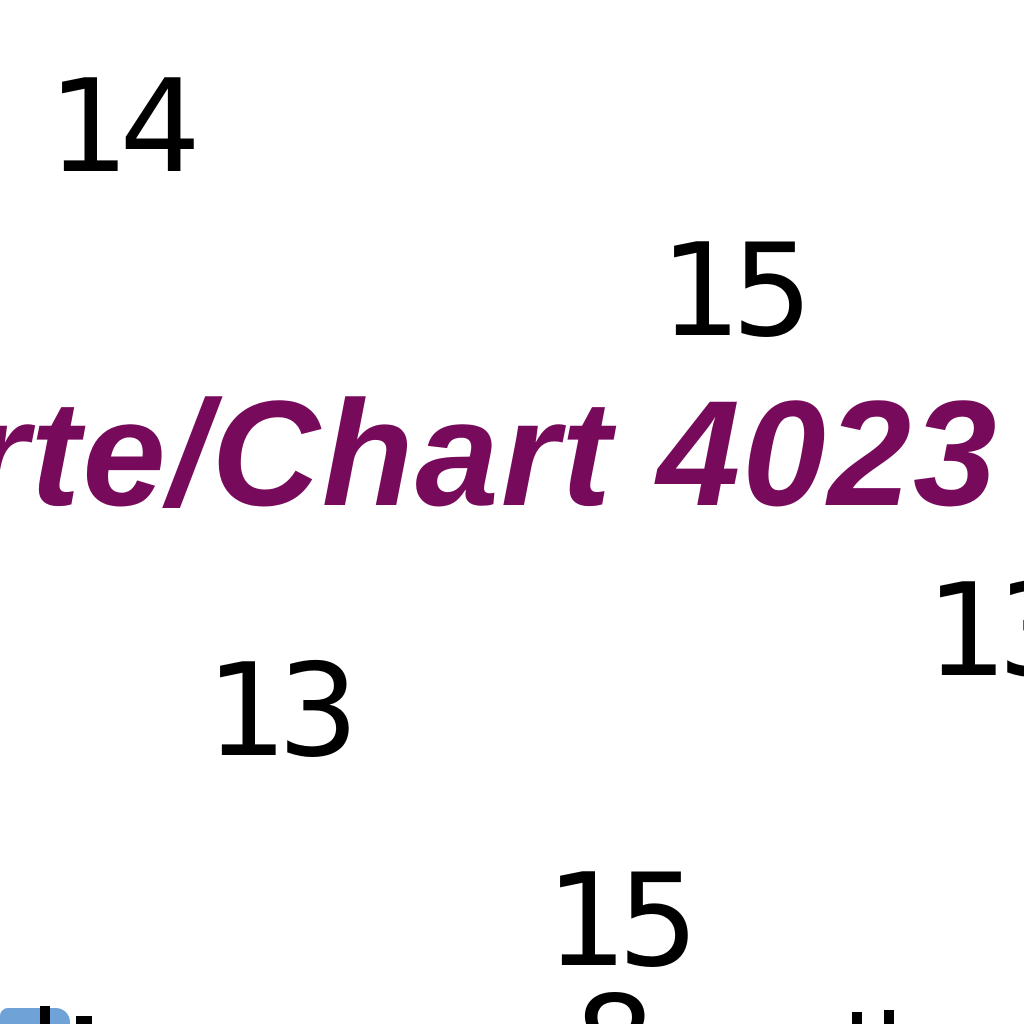 The height and width of the screenshot is (1024, 1024). I want to click on depth-sounding: 8, so click(614, 1002).